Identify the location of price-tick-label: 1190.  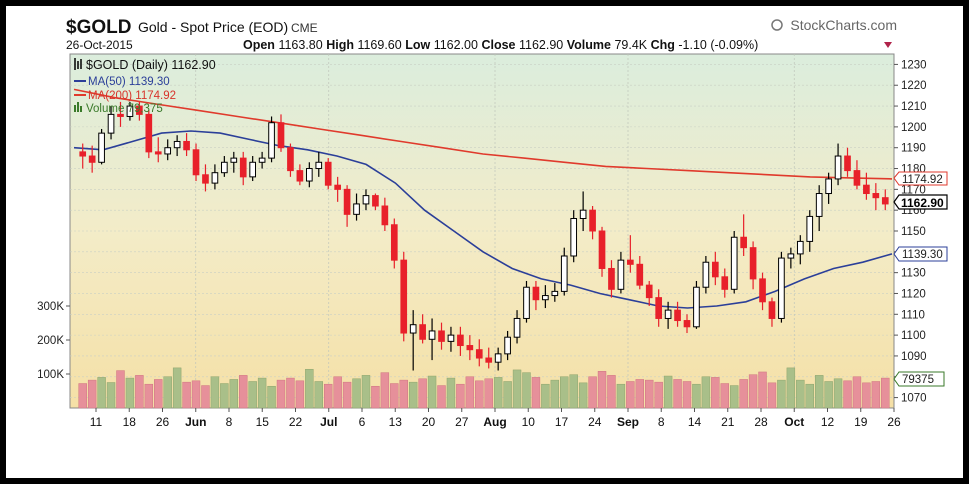
(913, 149).